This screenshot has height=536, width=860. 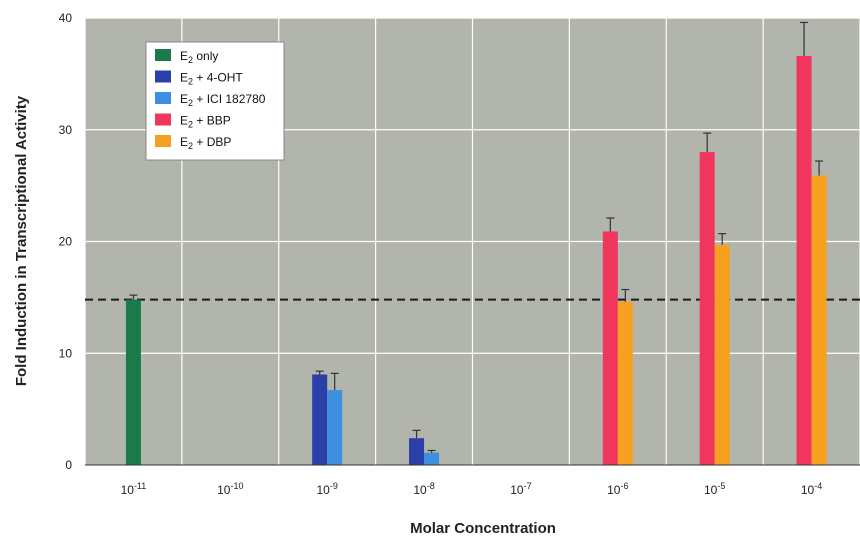 I want to click on y-tick-labels: 0 10 20 30 40, so click(x=66, y=241).